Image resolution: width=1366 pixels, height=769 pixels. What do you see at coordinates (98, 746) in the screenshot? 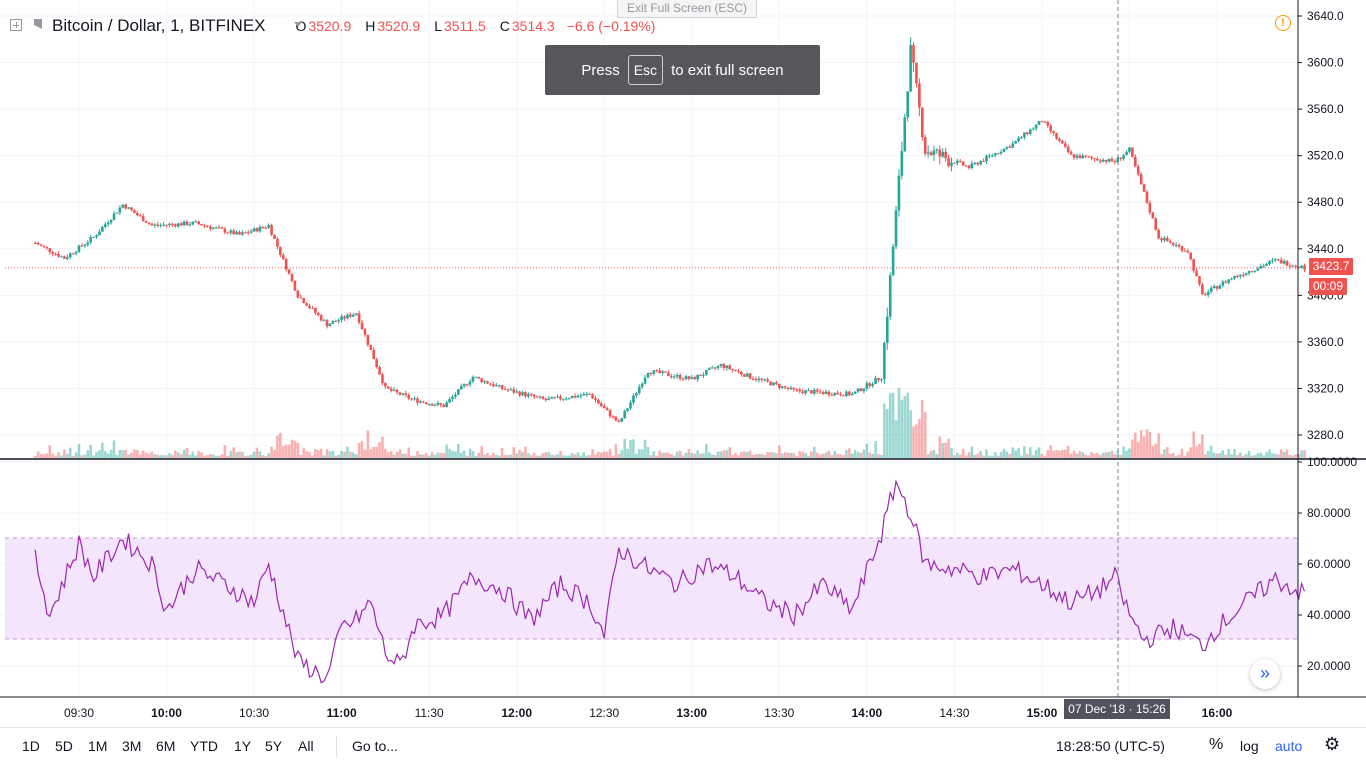
I see `range-1m-button: 1M` at bounding box center [98, 746].